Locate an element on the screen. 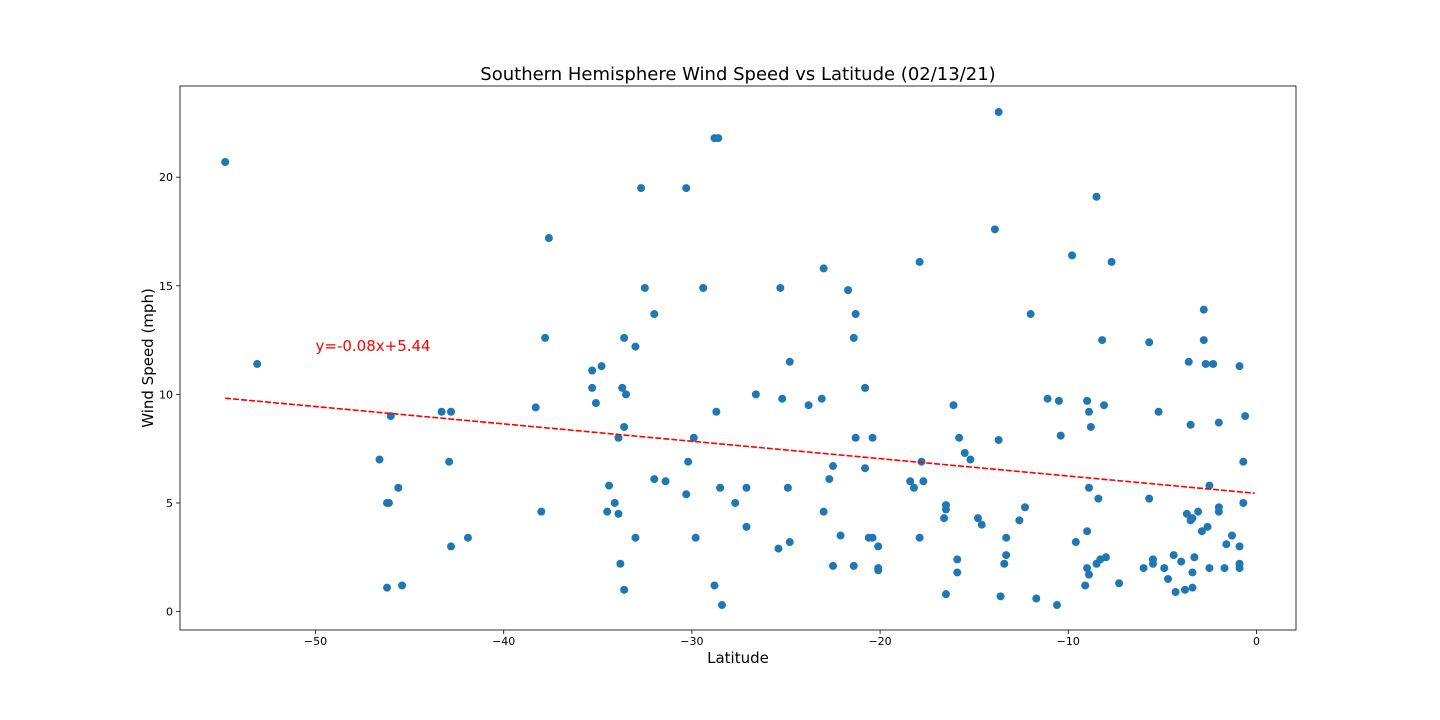 The width and height of the screenshot is (1440, 720). x-tick-label: −50 is located at coordinates (315, 641).